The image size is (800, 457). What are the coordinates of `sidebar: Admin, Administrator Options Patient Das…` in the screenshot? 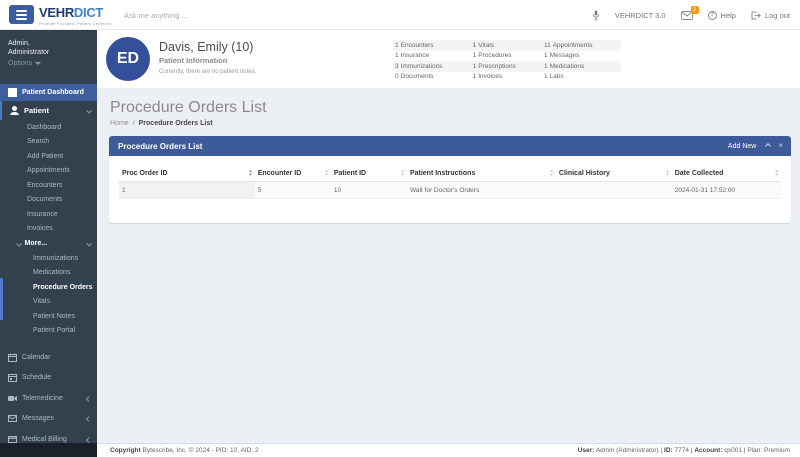 It's located at (48, 243).